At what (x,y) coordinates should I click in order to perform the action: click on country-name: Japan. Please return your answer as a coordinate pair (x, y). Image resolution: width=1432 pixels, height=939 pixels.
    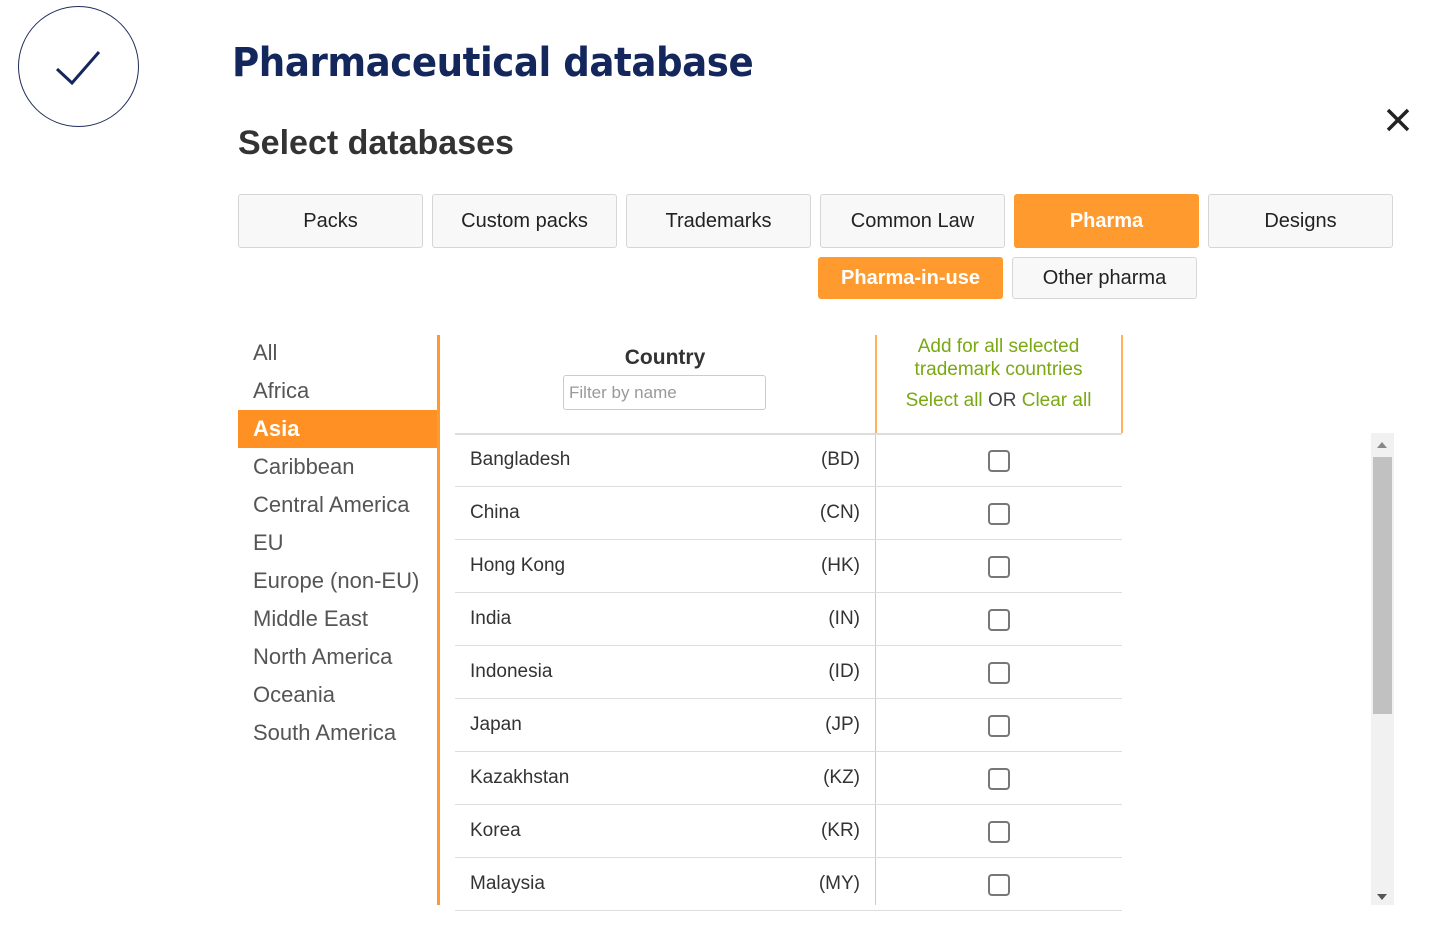
    Looking at the image, I should click on (496, 724).